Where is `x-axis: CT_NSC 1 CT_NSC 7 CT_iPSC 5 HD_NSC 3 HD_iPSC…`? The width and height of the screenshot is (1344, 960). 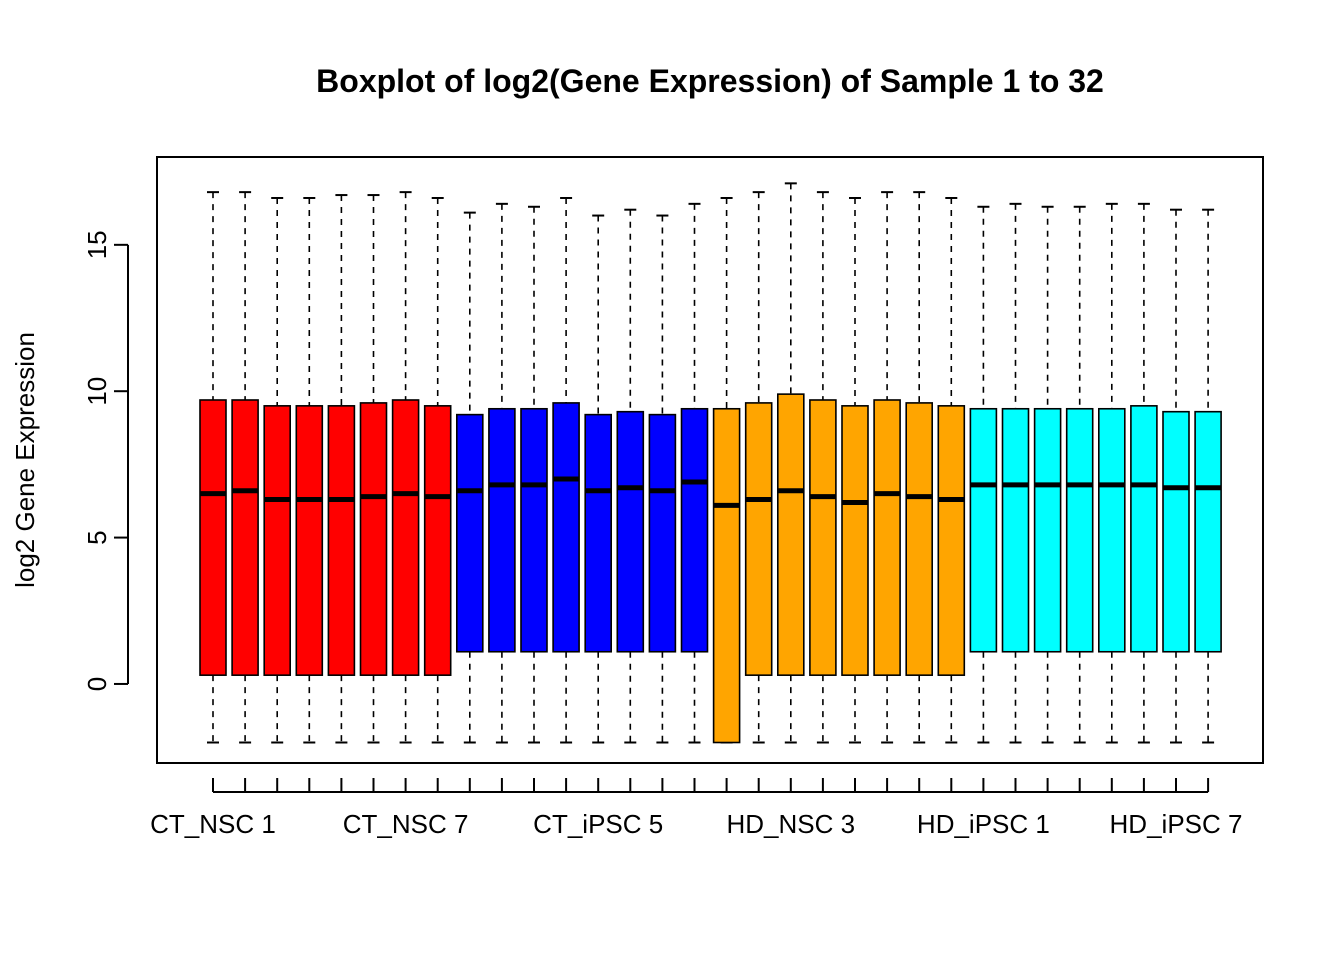 x-axis: CT_NSC 1 CT_NSC 7 CT_iPSC 5 HD_NSC 3 HD_iPSC… is located at coordinates (696, 808).